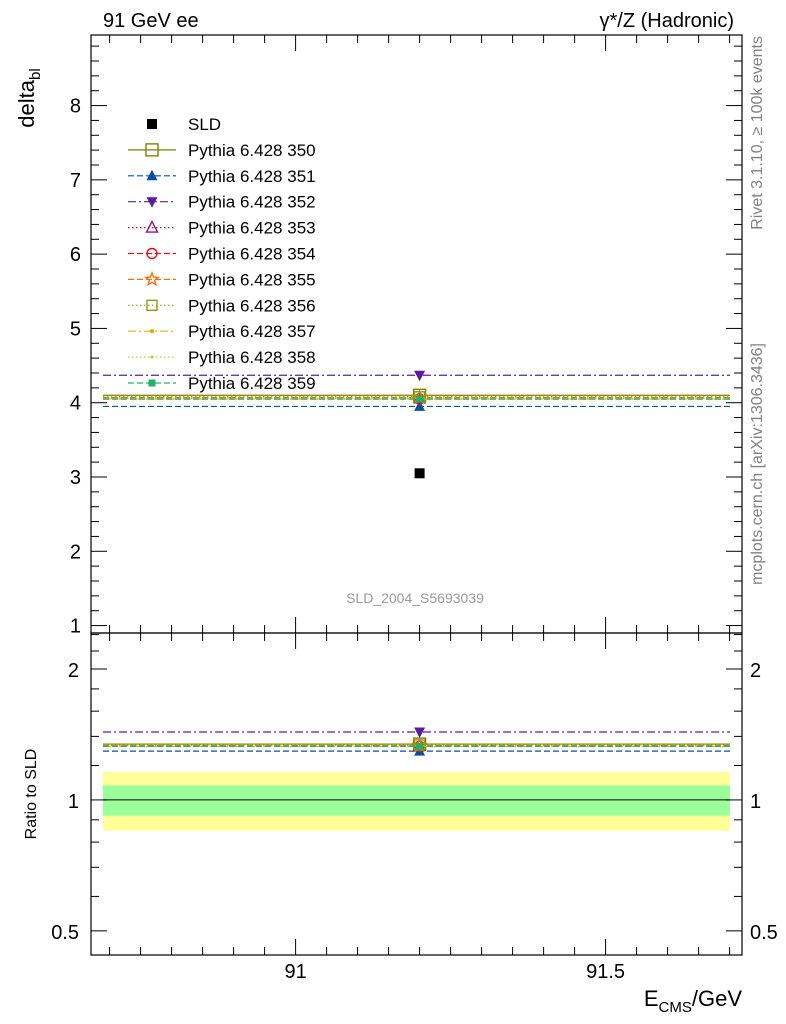 The height and width of the screenshot is (1024, 786). Describe the element at coordinates (252, 202) in the screenshot. I see `legend-label: Pythia 6.428 352` at that location.